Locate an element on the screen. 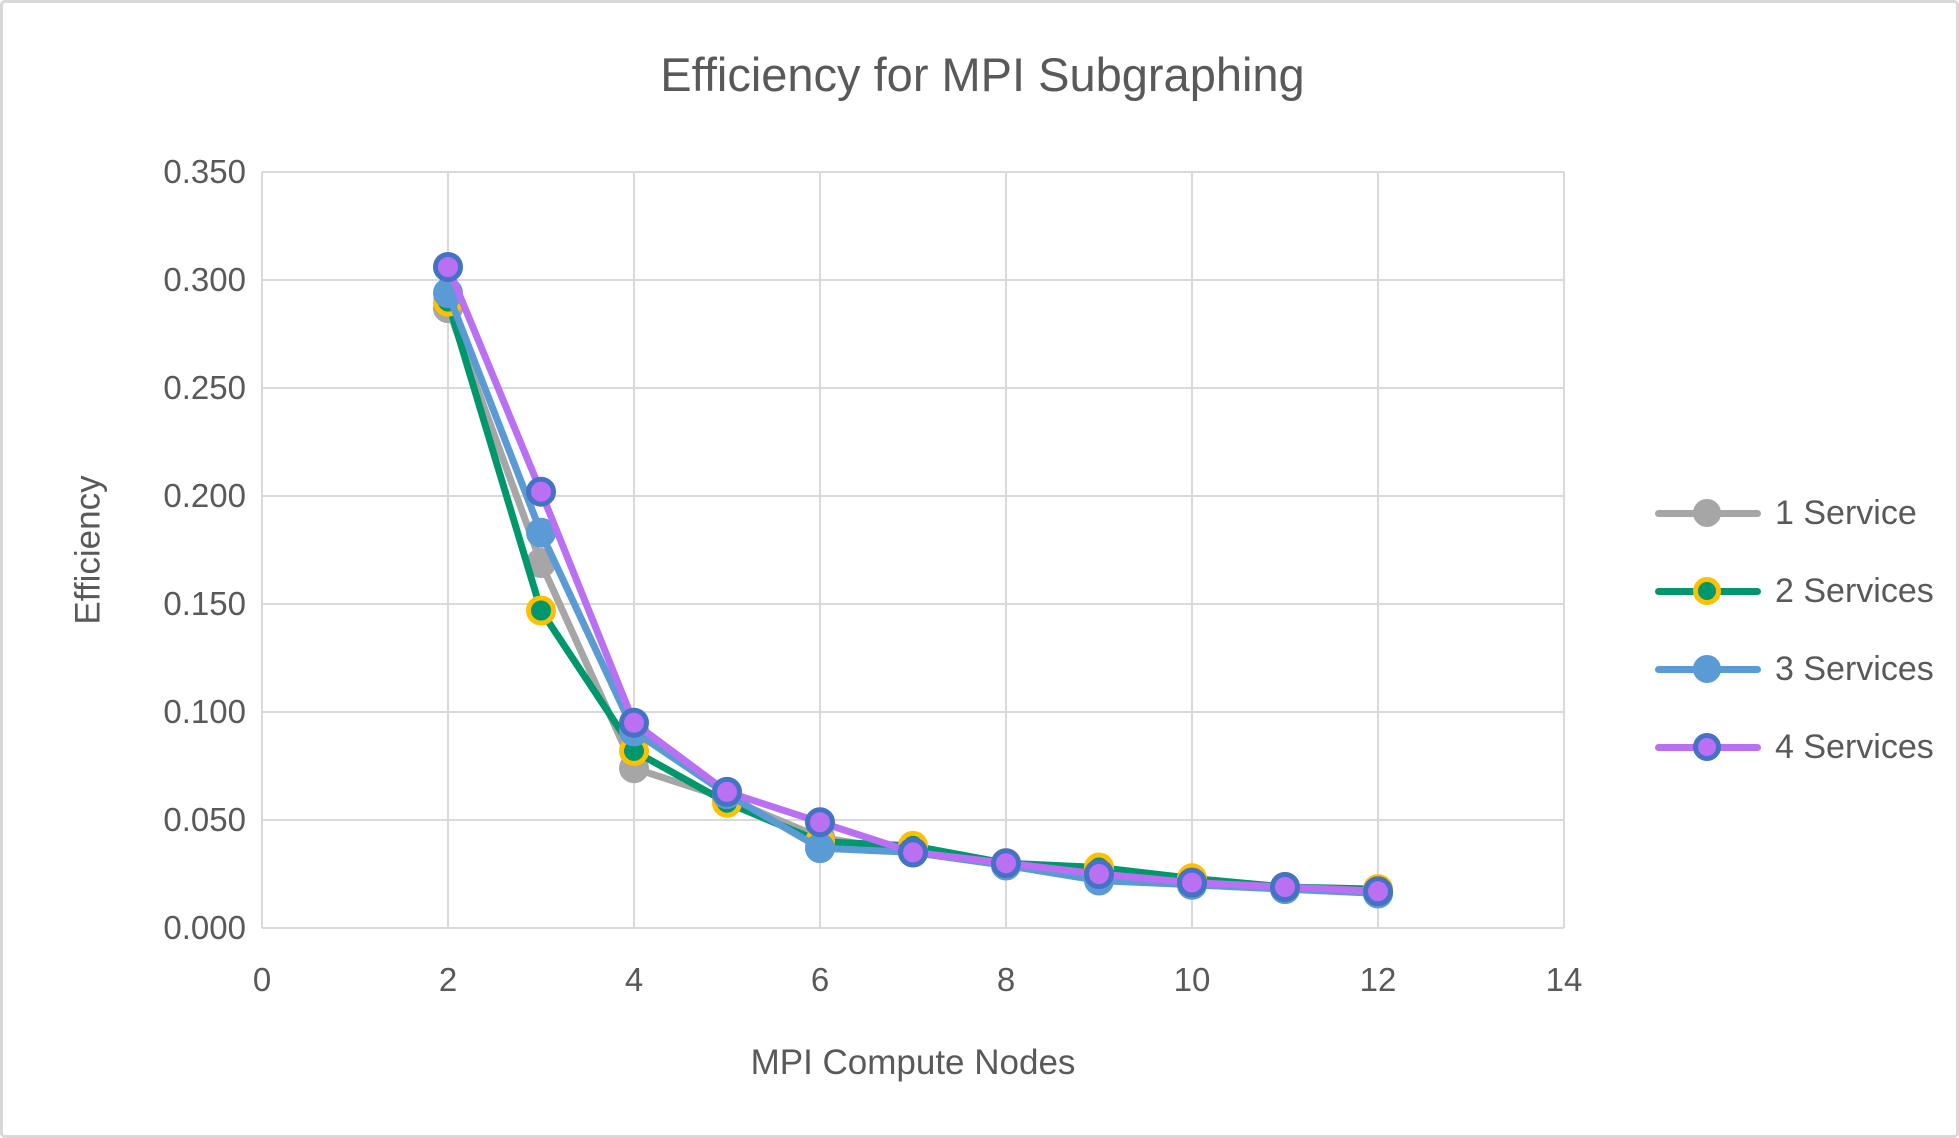 This screenshot has width=1959, height=1138. x-tick-label: 8 is located at coordinates (1006, 979).